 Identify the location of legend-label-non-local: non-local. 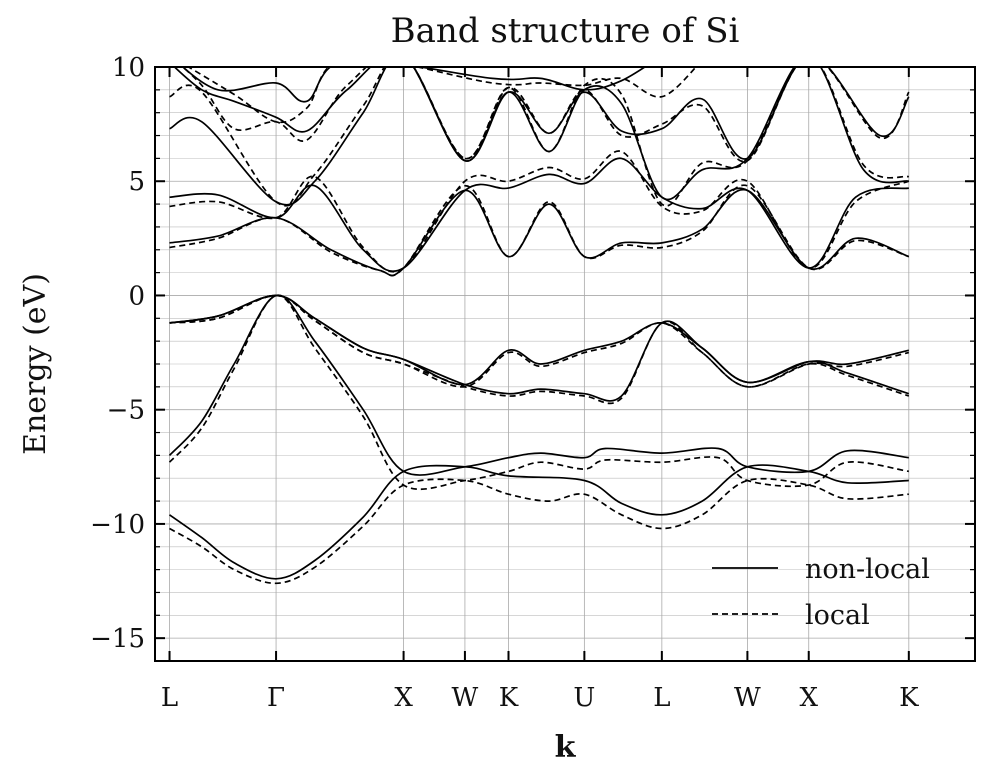
(867, 569).